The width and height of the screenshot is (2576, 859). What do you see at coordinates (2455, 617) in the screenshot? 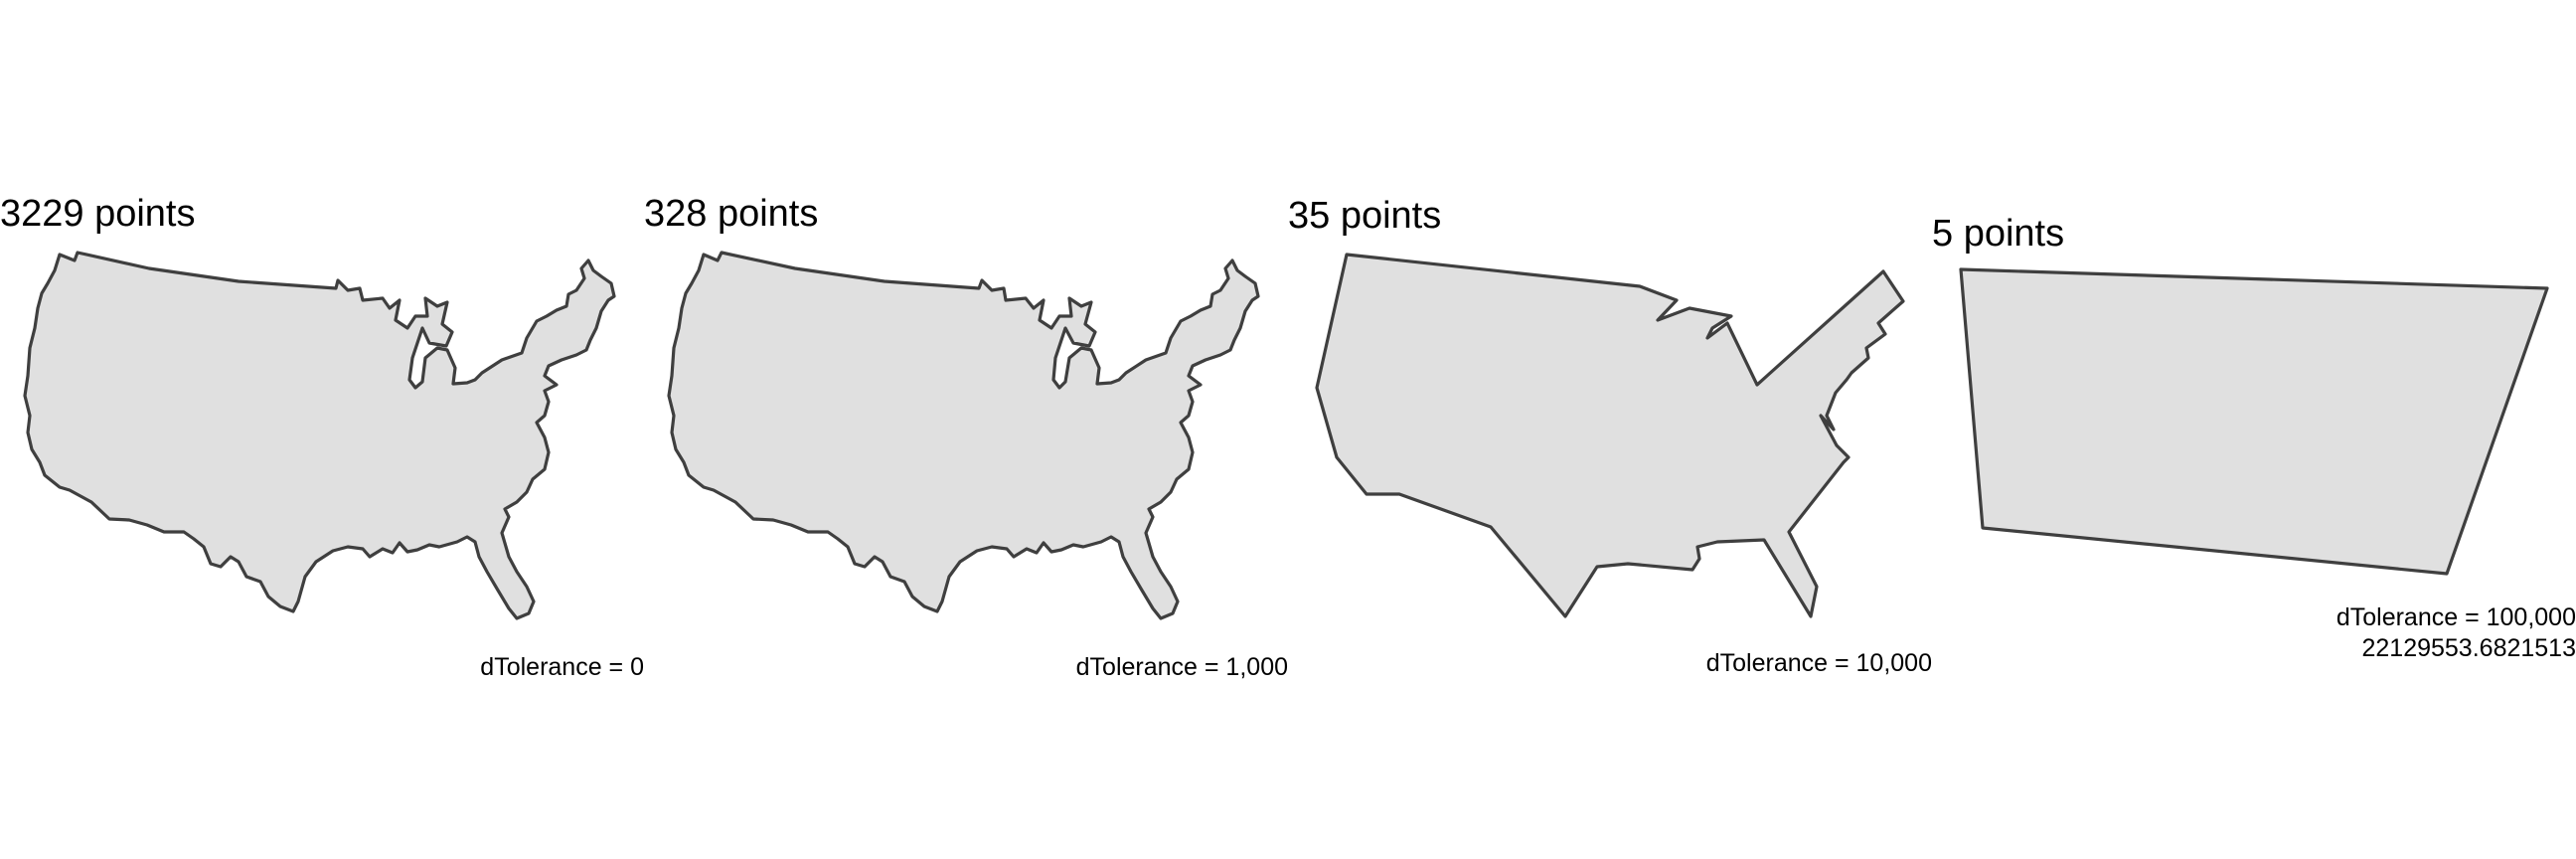
I see `panel-caption-4-line1: dTolerance = 100,000` at bounding box center [2455, 617].